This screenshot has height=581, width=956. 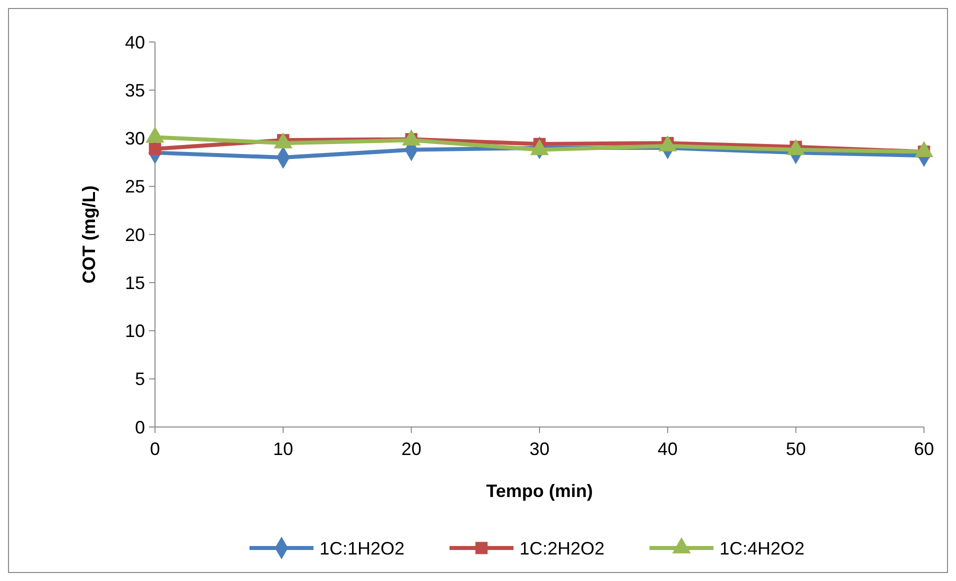 I want to click on x-tick-label: 60, so click(x=924, y=449).